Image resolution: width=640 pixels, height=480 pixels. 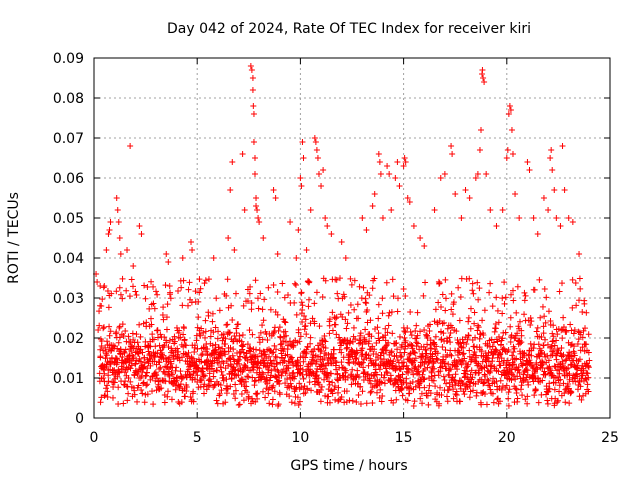 I want to click on y-tick-label: 0.05, so click(x=68, y=219).